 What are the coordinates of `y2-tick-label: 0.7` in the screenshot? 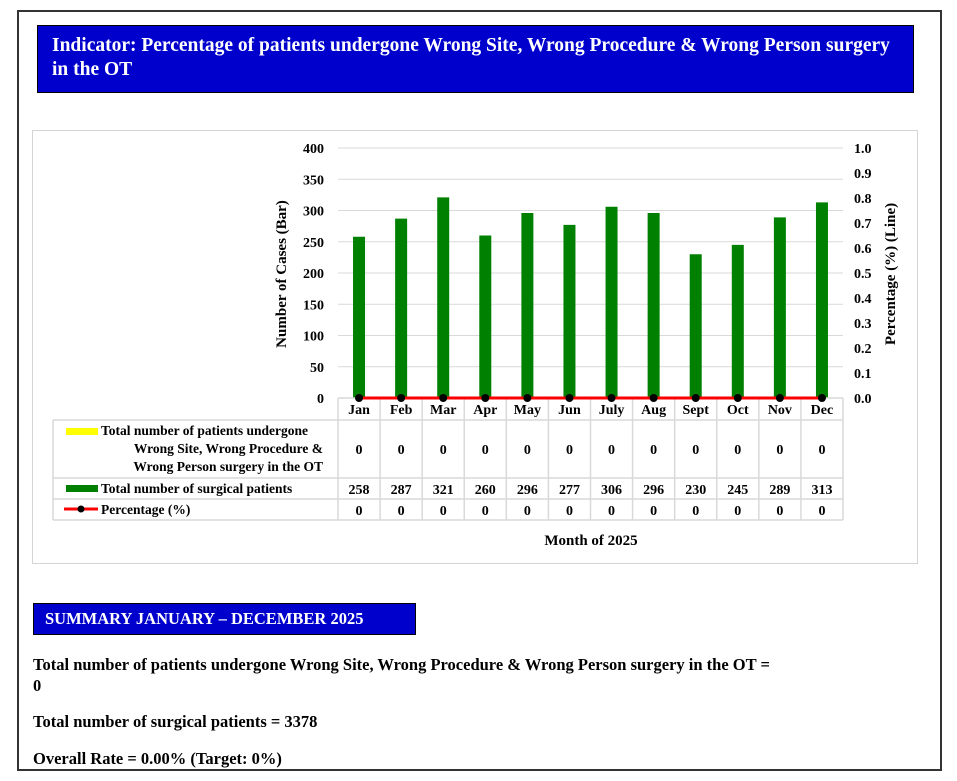 It's located at (863, 224).